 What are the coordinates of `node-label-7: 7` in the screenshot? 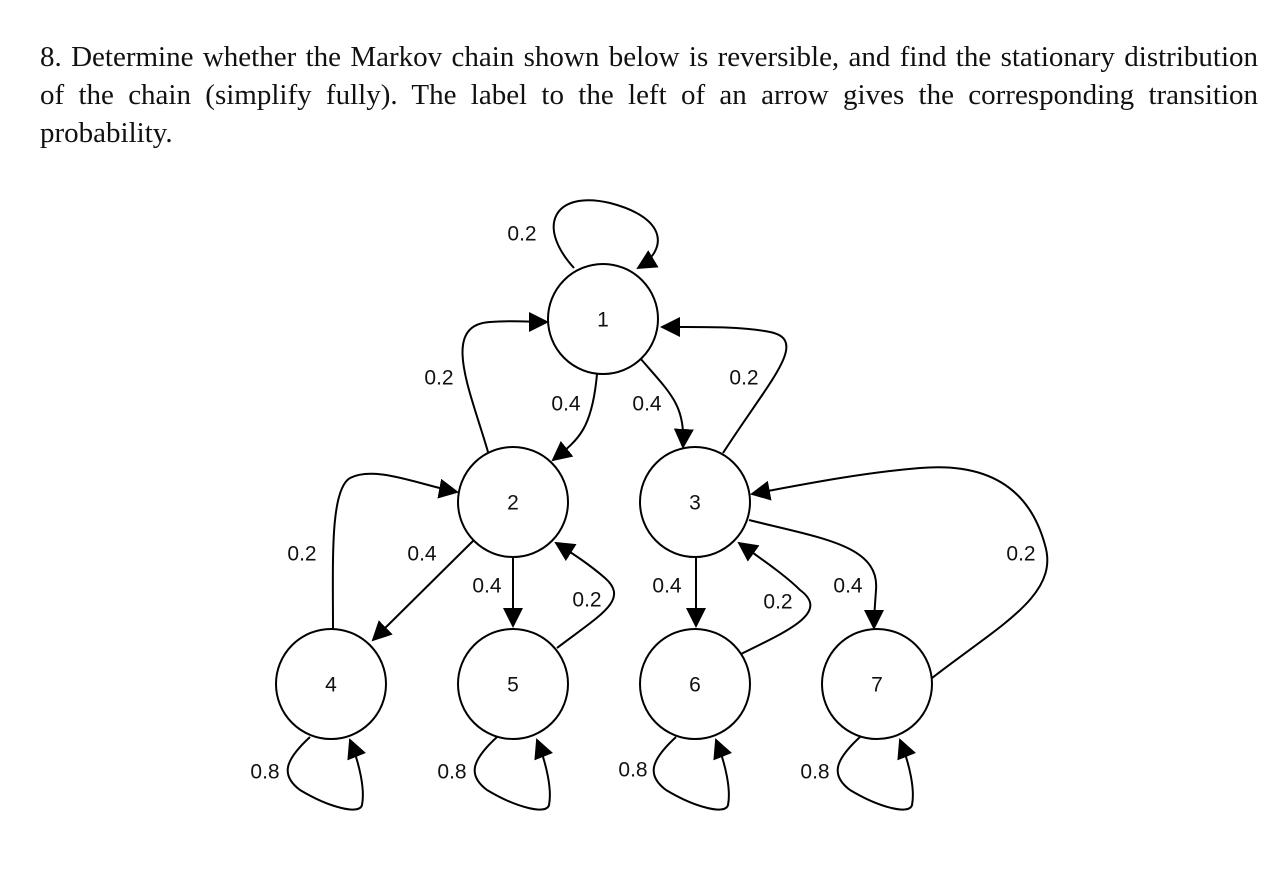 It's located at (877, 685).